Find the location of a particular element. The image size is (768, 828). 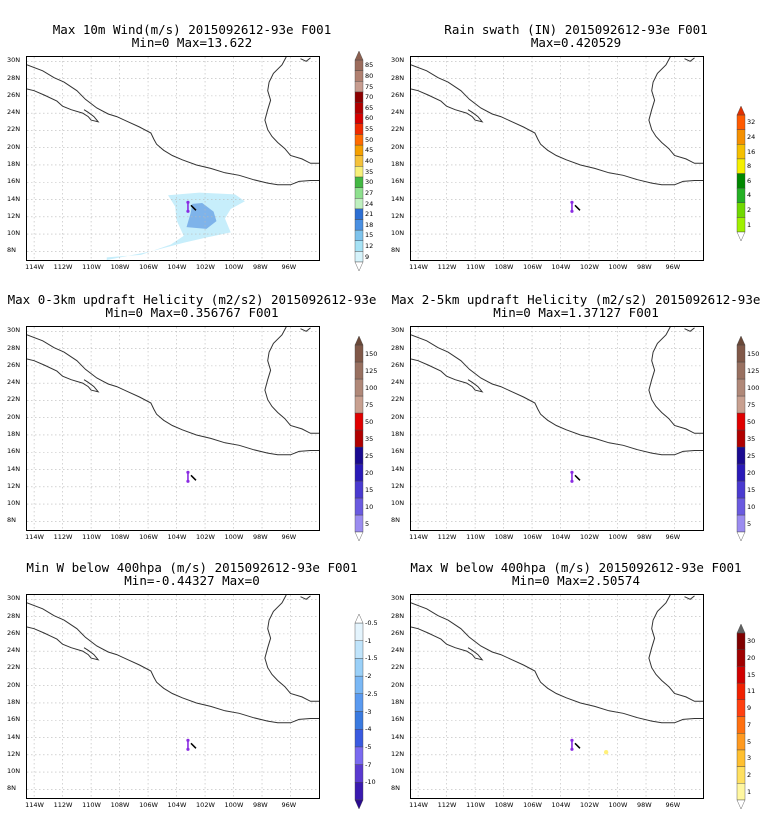

colorbar-label: 70 is located at coordinates (369, 97).